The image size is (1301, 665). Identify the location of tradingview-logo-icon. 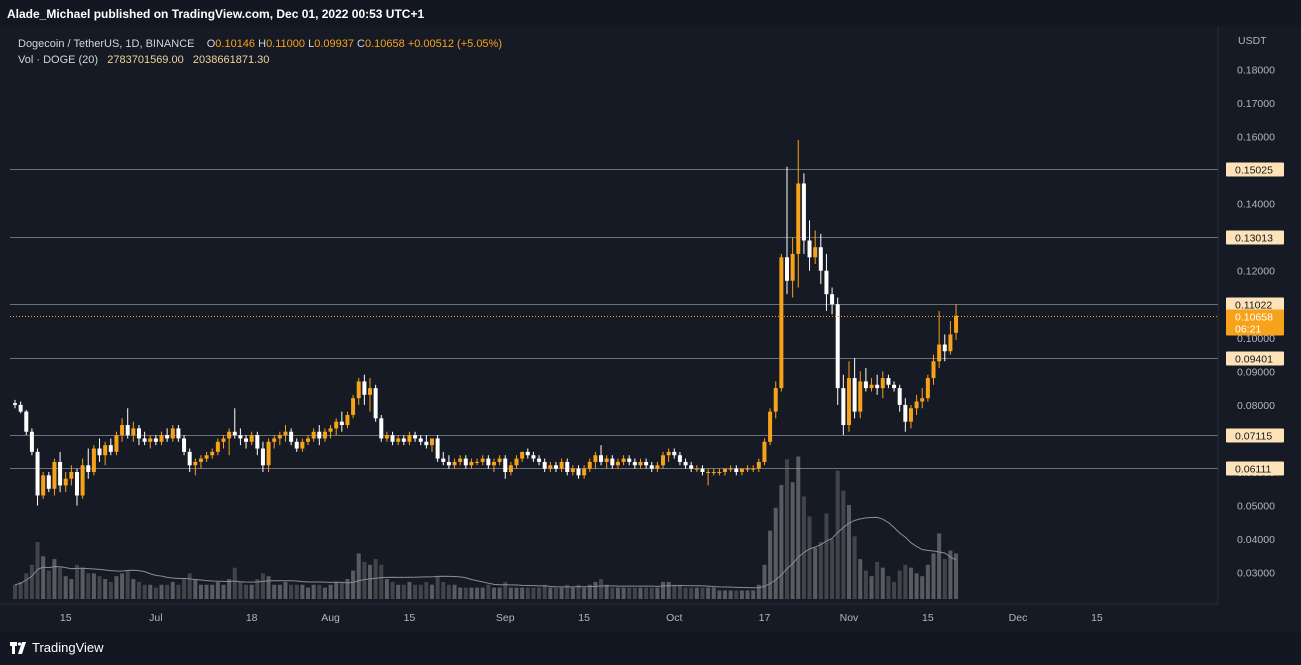
(18, 647).